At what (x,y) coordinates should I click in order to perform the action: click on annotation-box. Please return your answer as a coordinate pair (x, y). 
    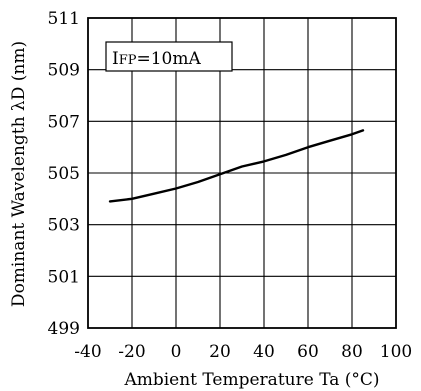
    Looking at the image, I should click on (169, 56).